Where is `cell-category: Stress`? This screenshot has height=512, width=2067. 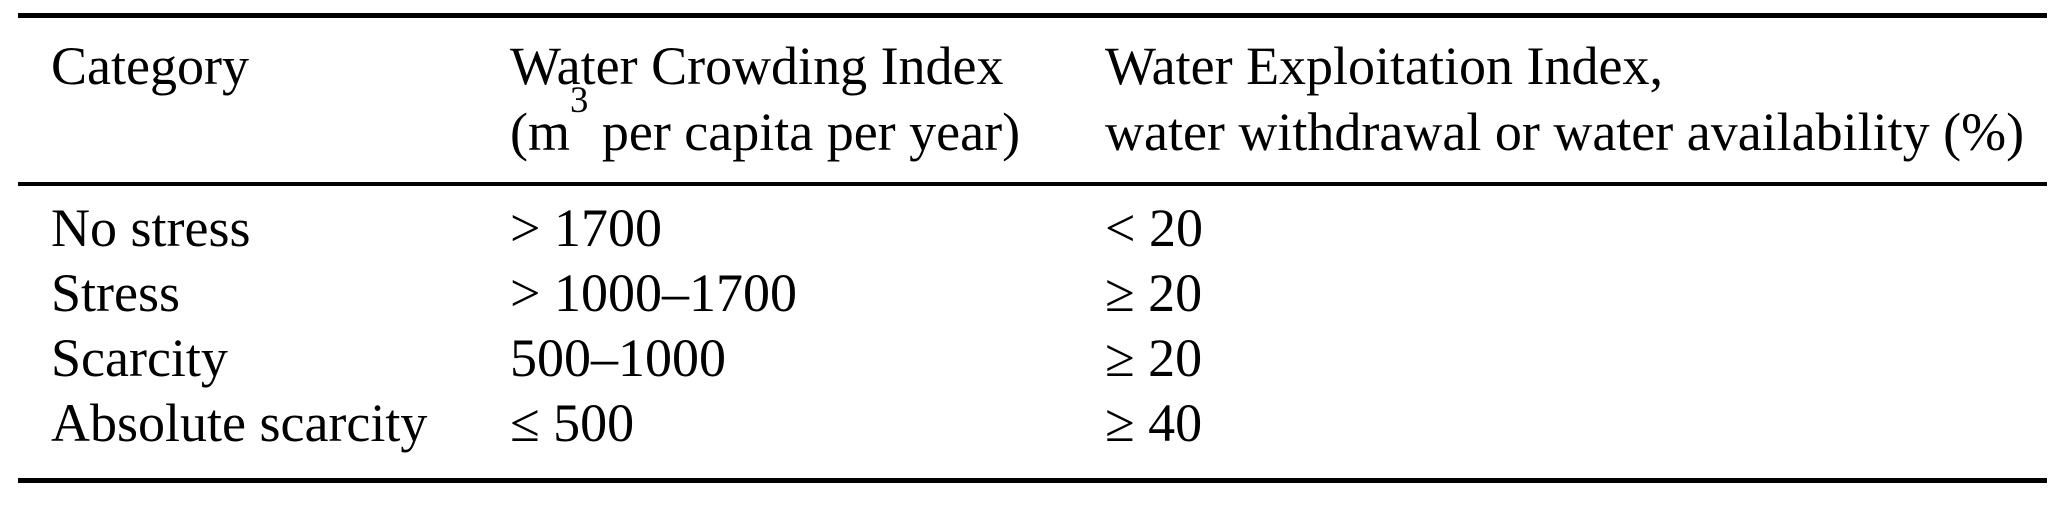 cell-category: Stress is located at coordinates (116, 293).